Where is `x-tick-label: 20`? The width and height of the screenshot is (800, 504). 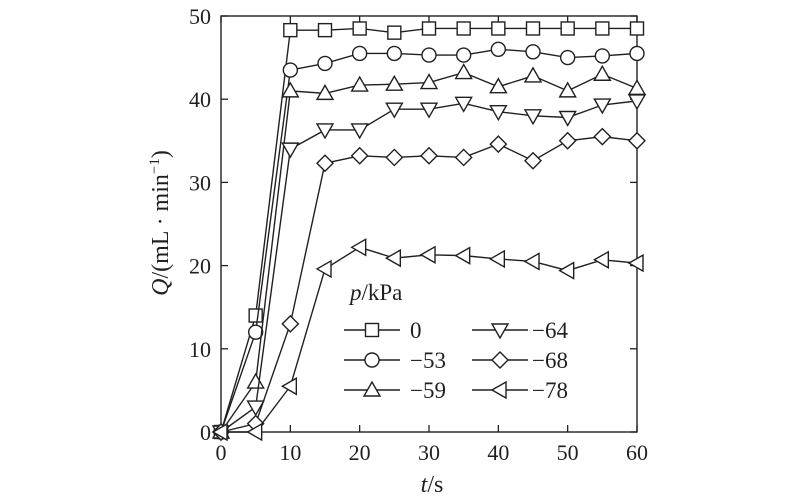
x-tick-label: 20 is located at coordinates (360, 452).